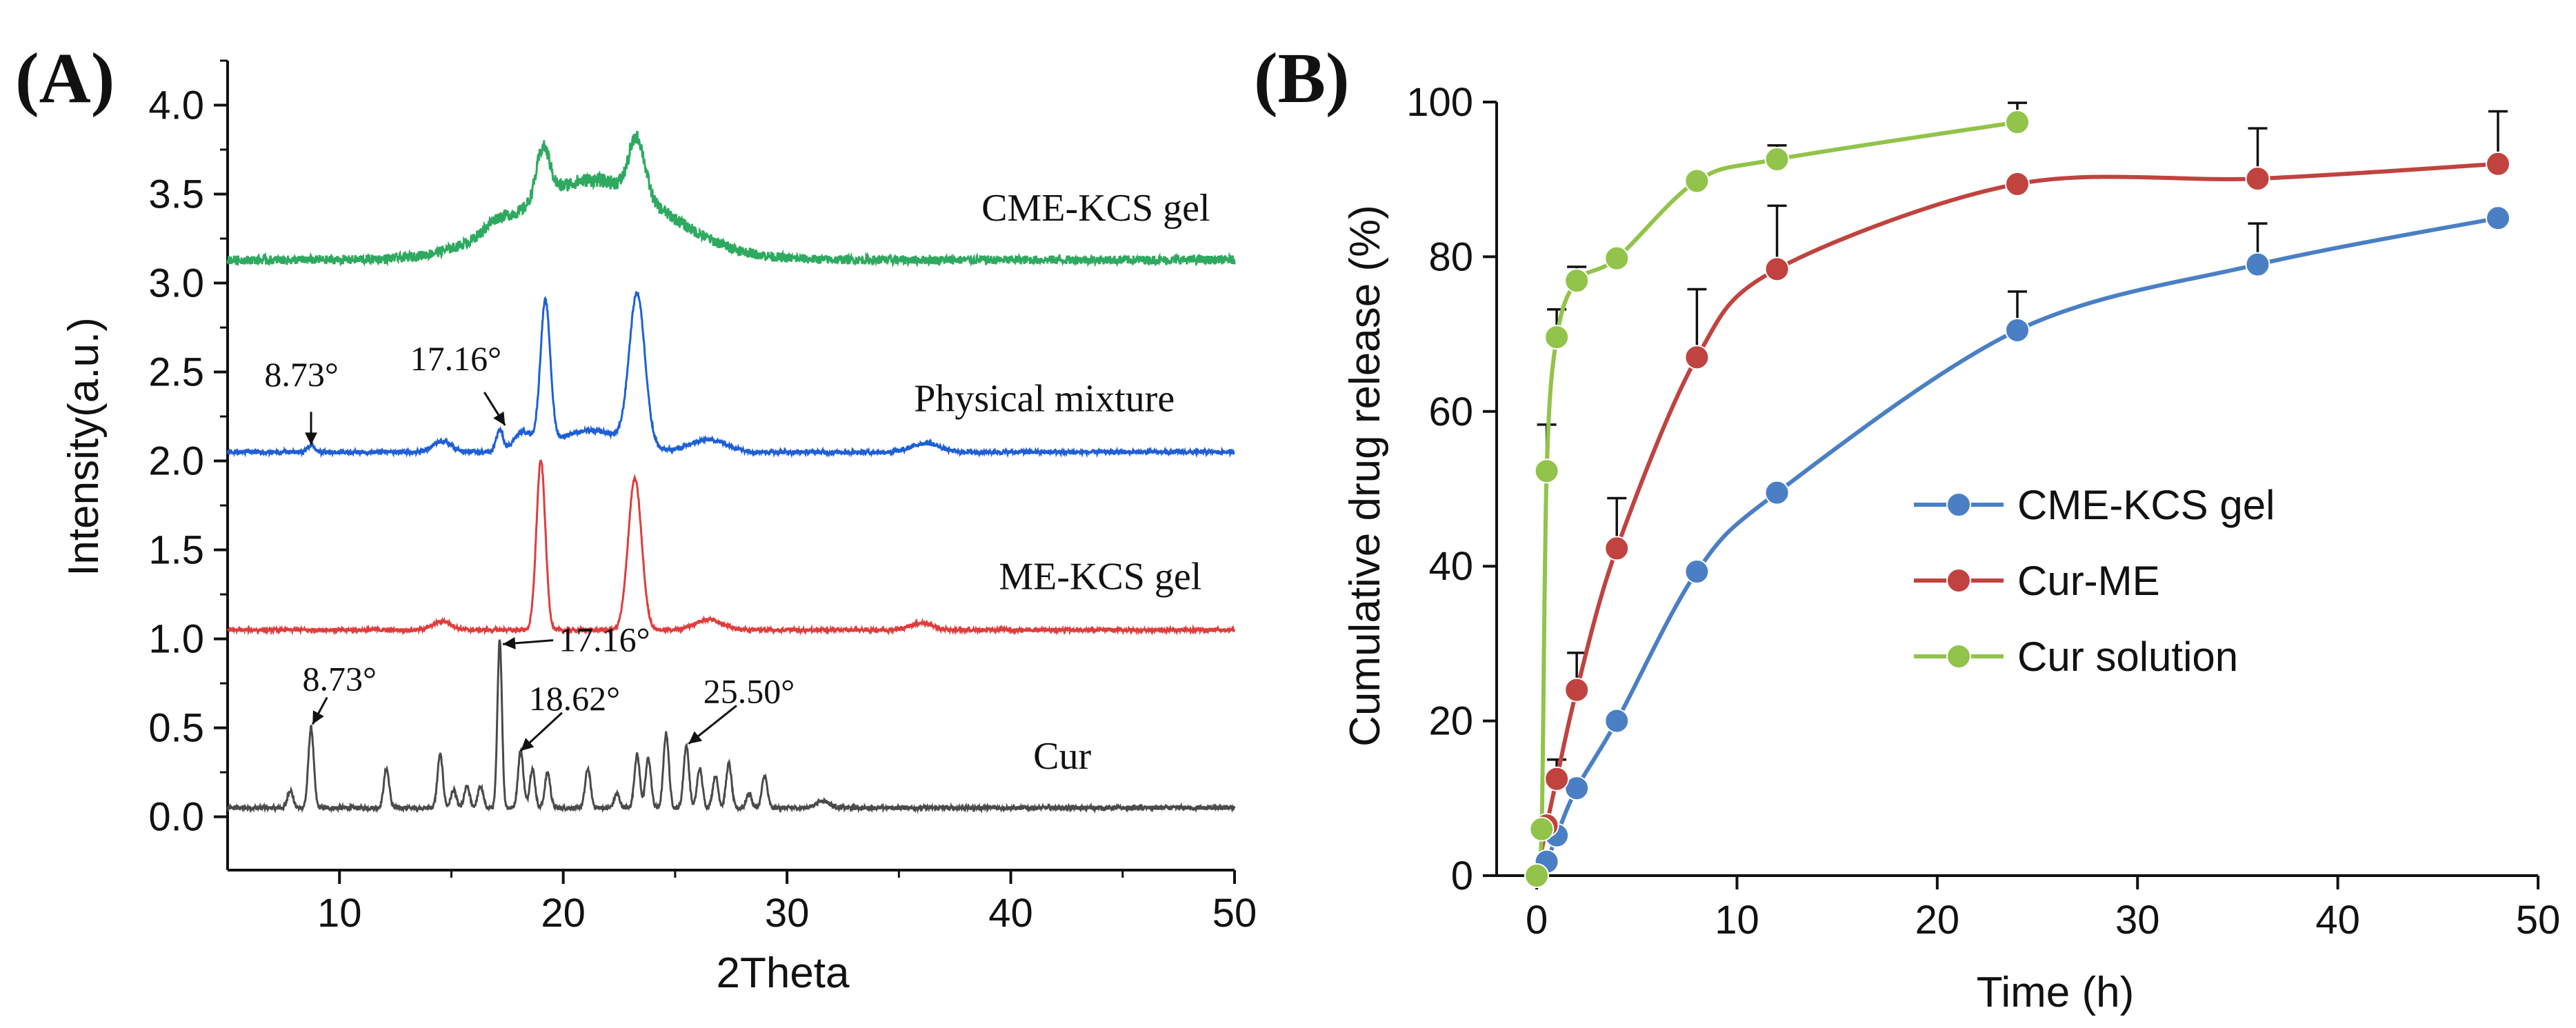 Image resolution: width=2576 pixels, height=1028 pixels. Describe the element at coordinates (1365, 476) in the screenshot. I see `release-y-axis-title: Cumulative drug release (%)` at that location.